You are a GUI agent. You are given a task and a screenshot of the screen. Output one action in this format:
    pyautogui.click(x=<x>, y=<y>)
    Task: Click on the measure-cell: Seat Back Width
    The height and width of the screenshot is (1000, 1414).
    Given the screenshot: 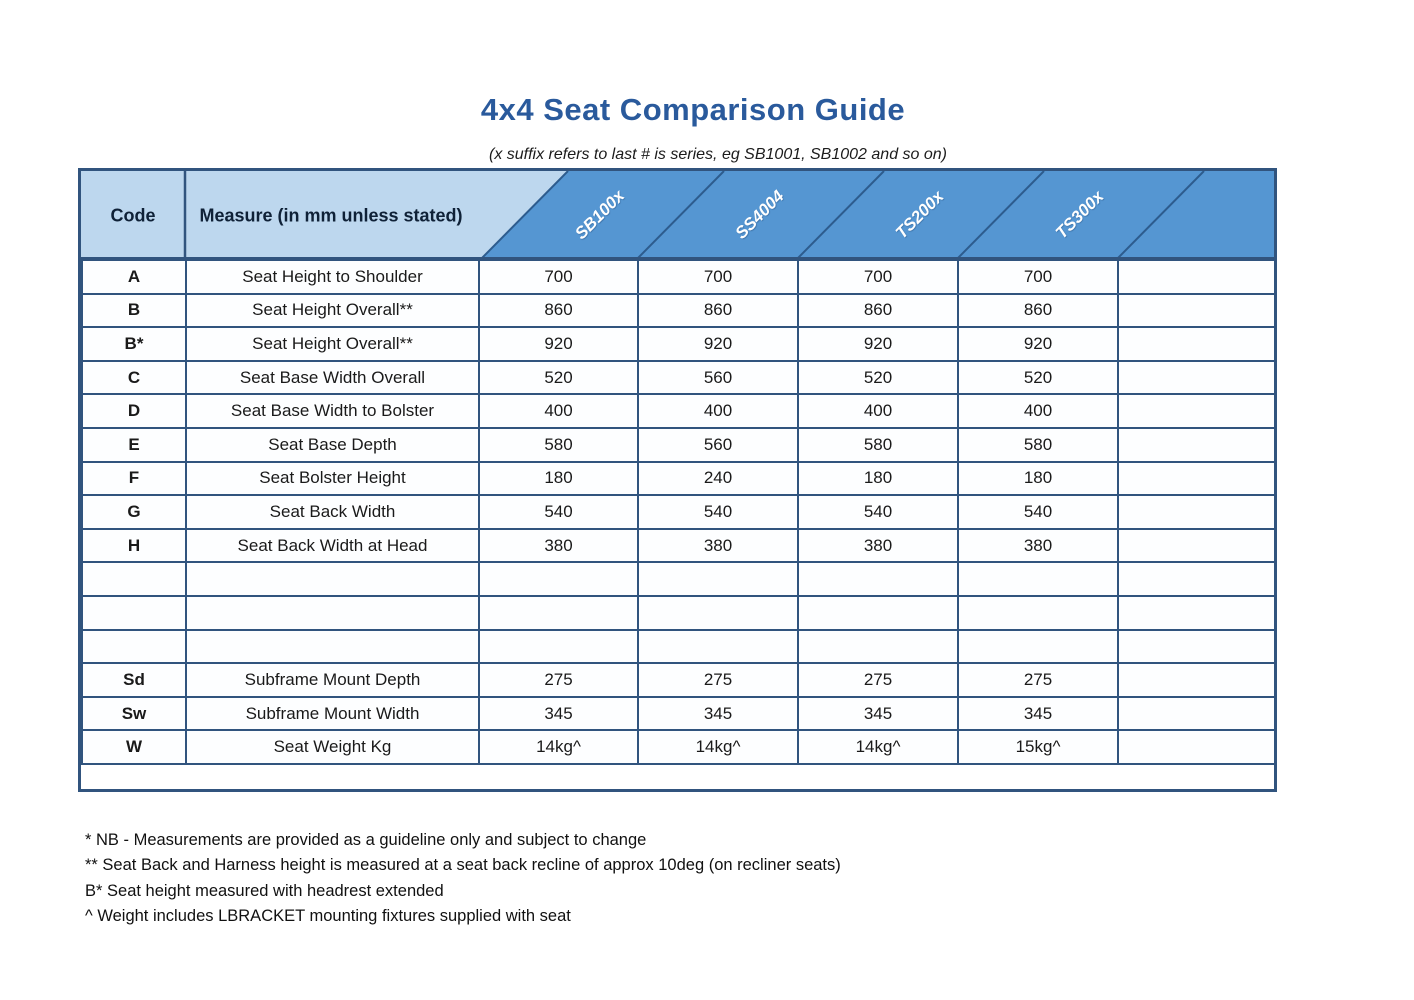 What is the action you would take?
    pyautogui.click(x=332, y=512)
    